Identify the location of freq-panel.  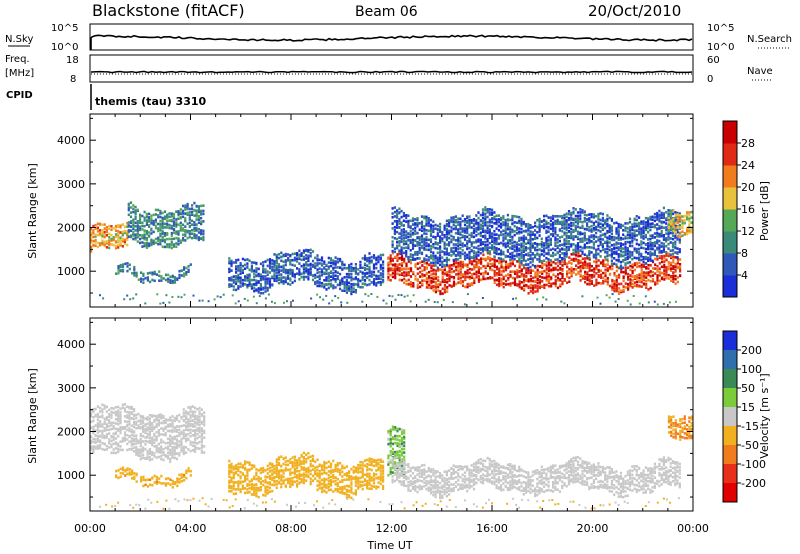
(391, 68).